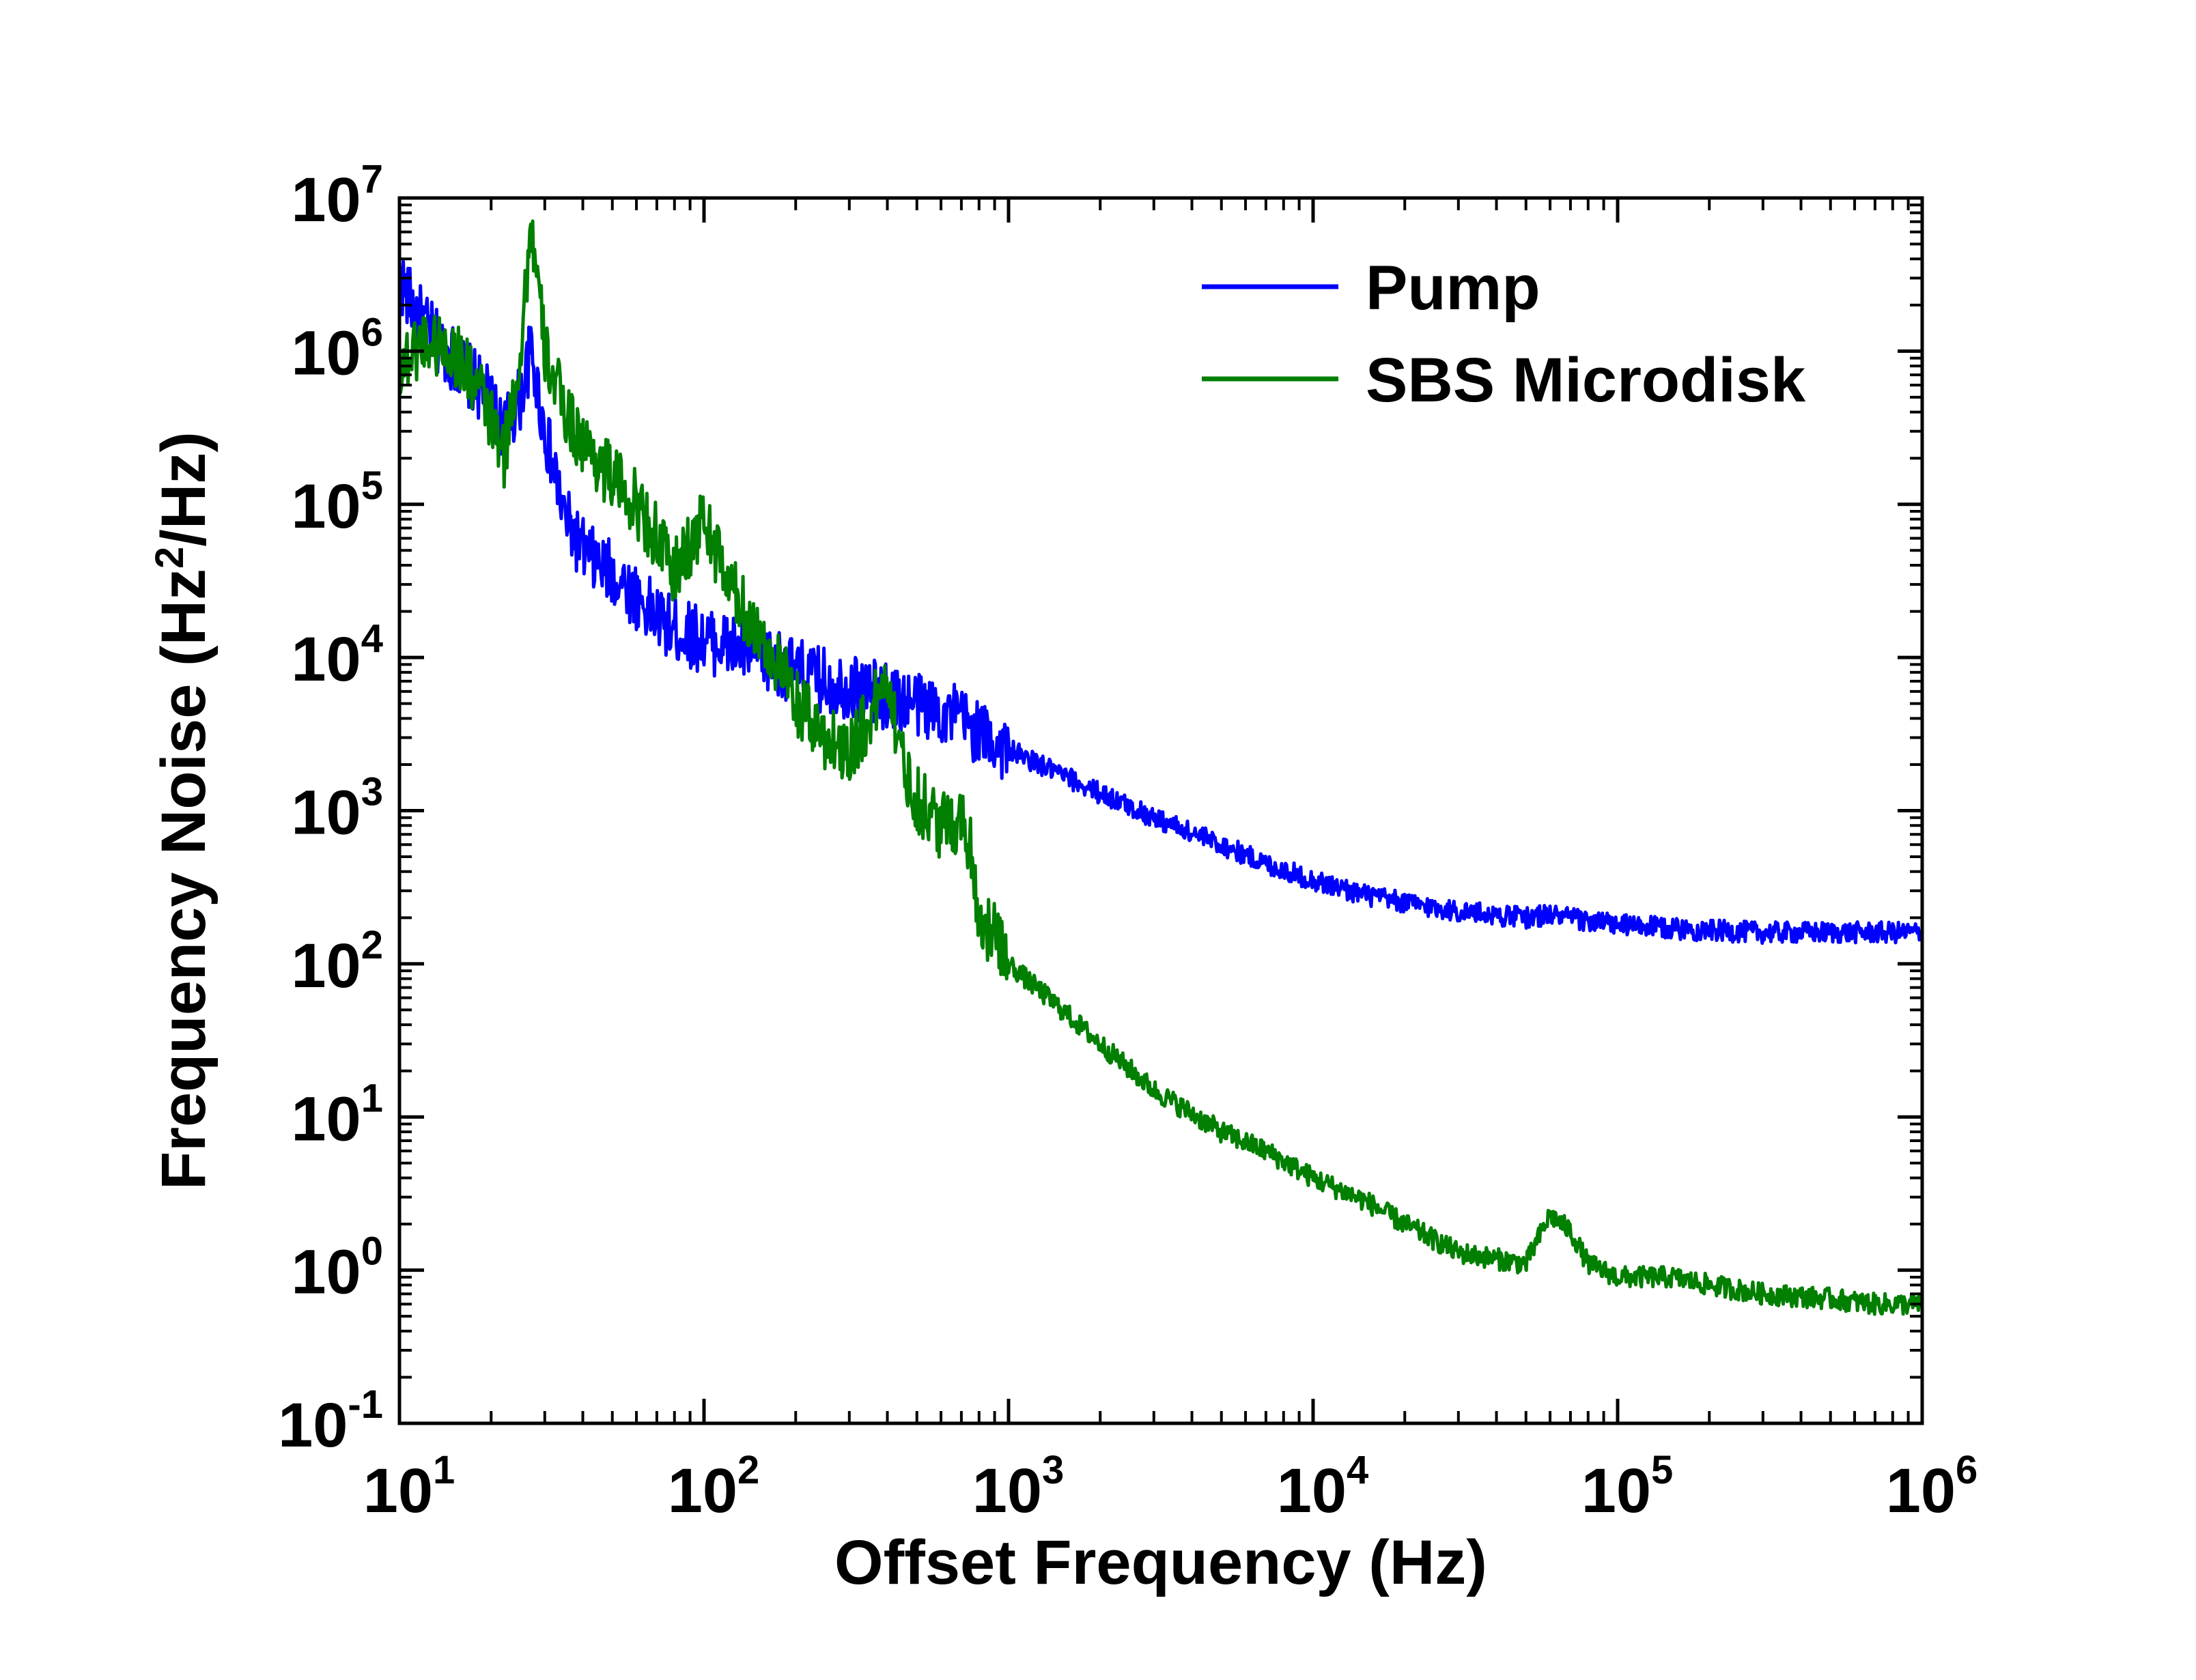  Describe the element at coordinates (365, 1404) in the screenshot. I see `y-tick-label-exp: -1` at that location.